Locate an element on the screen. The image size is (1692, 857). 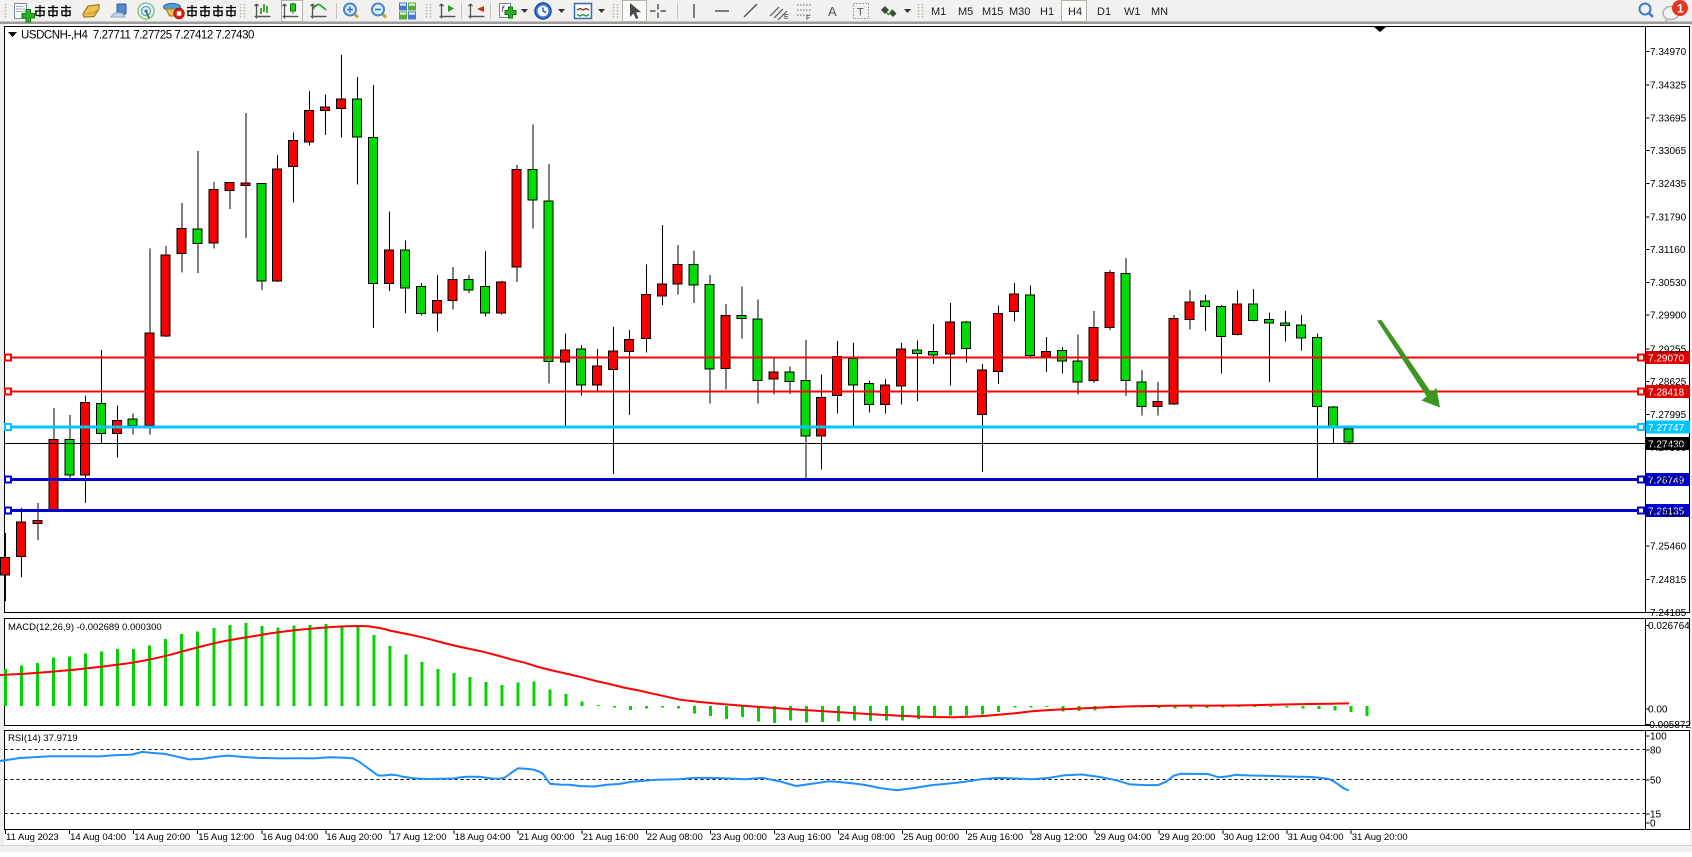
svg-text: 7.27747 is located at coordinates (1666, 428).